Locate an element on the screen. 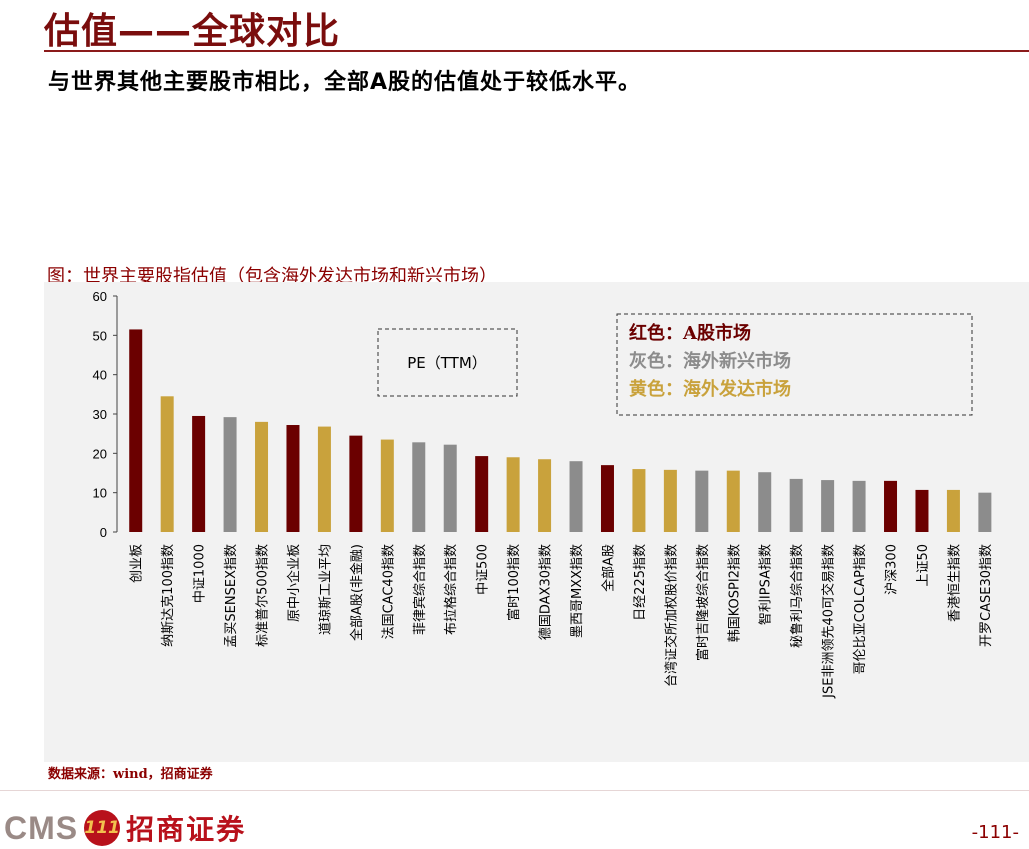 This screenshot has width=1029, height=849. legend-entry-overseas_developed: 黄色：海外发达市场 is located at coordinates (710, 389).